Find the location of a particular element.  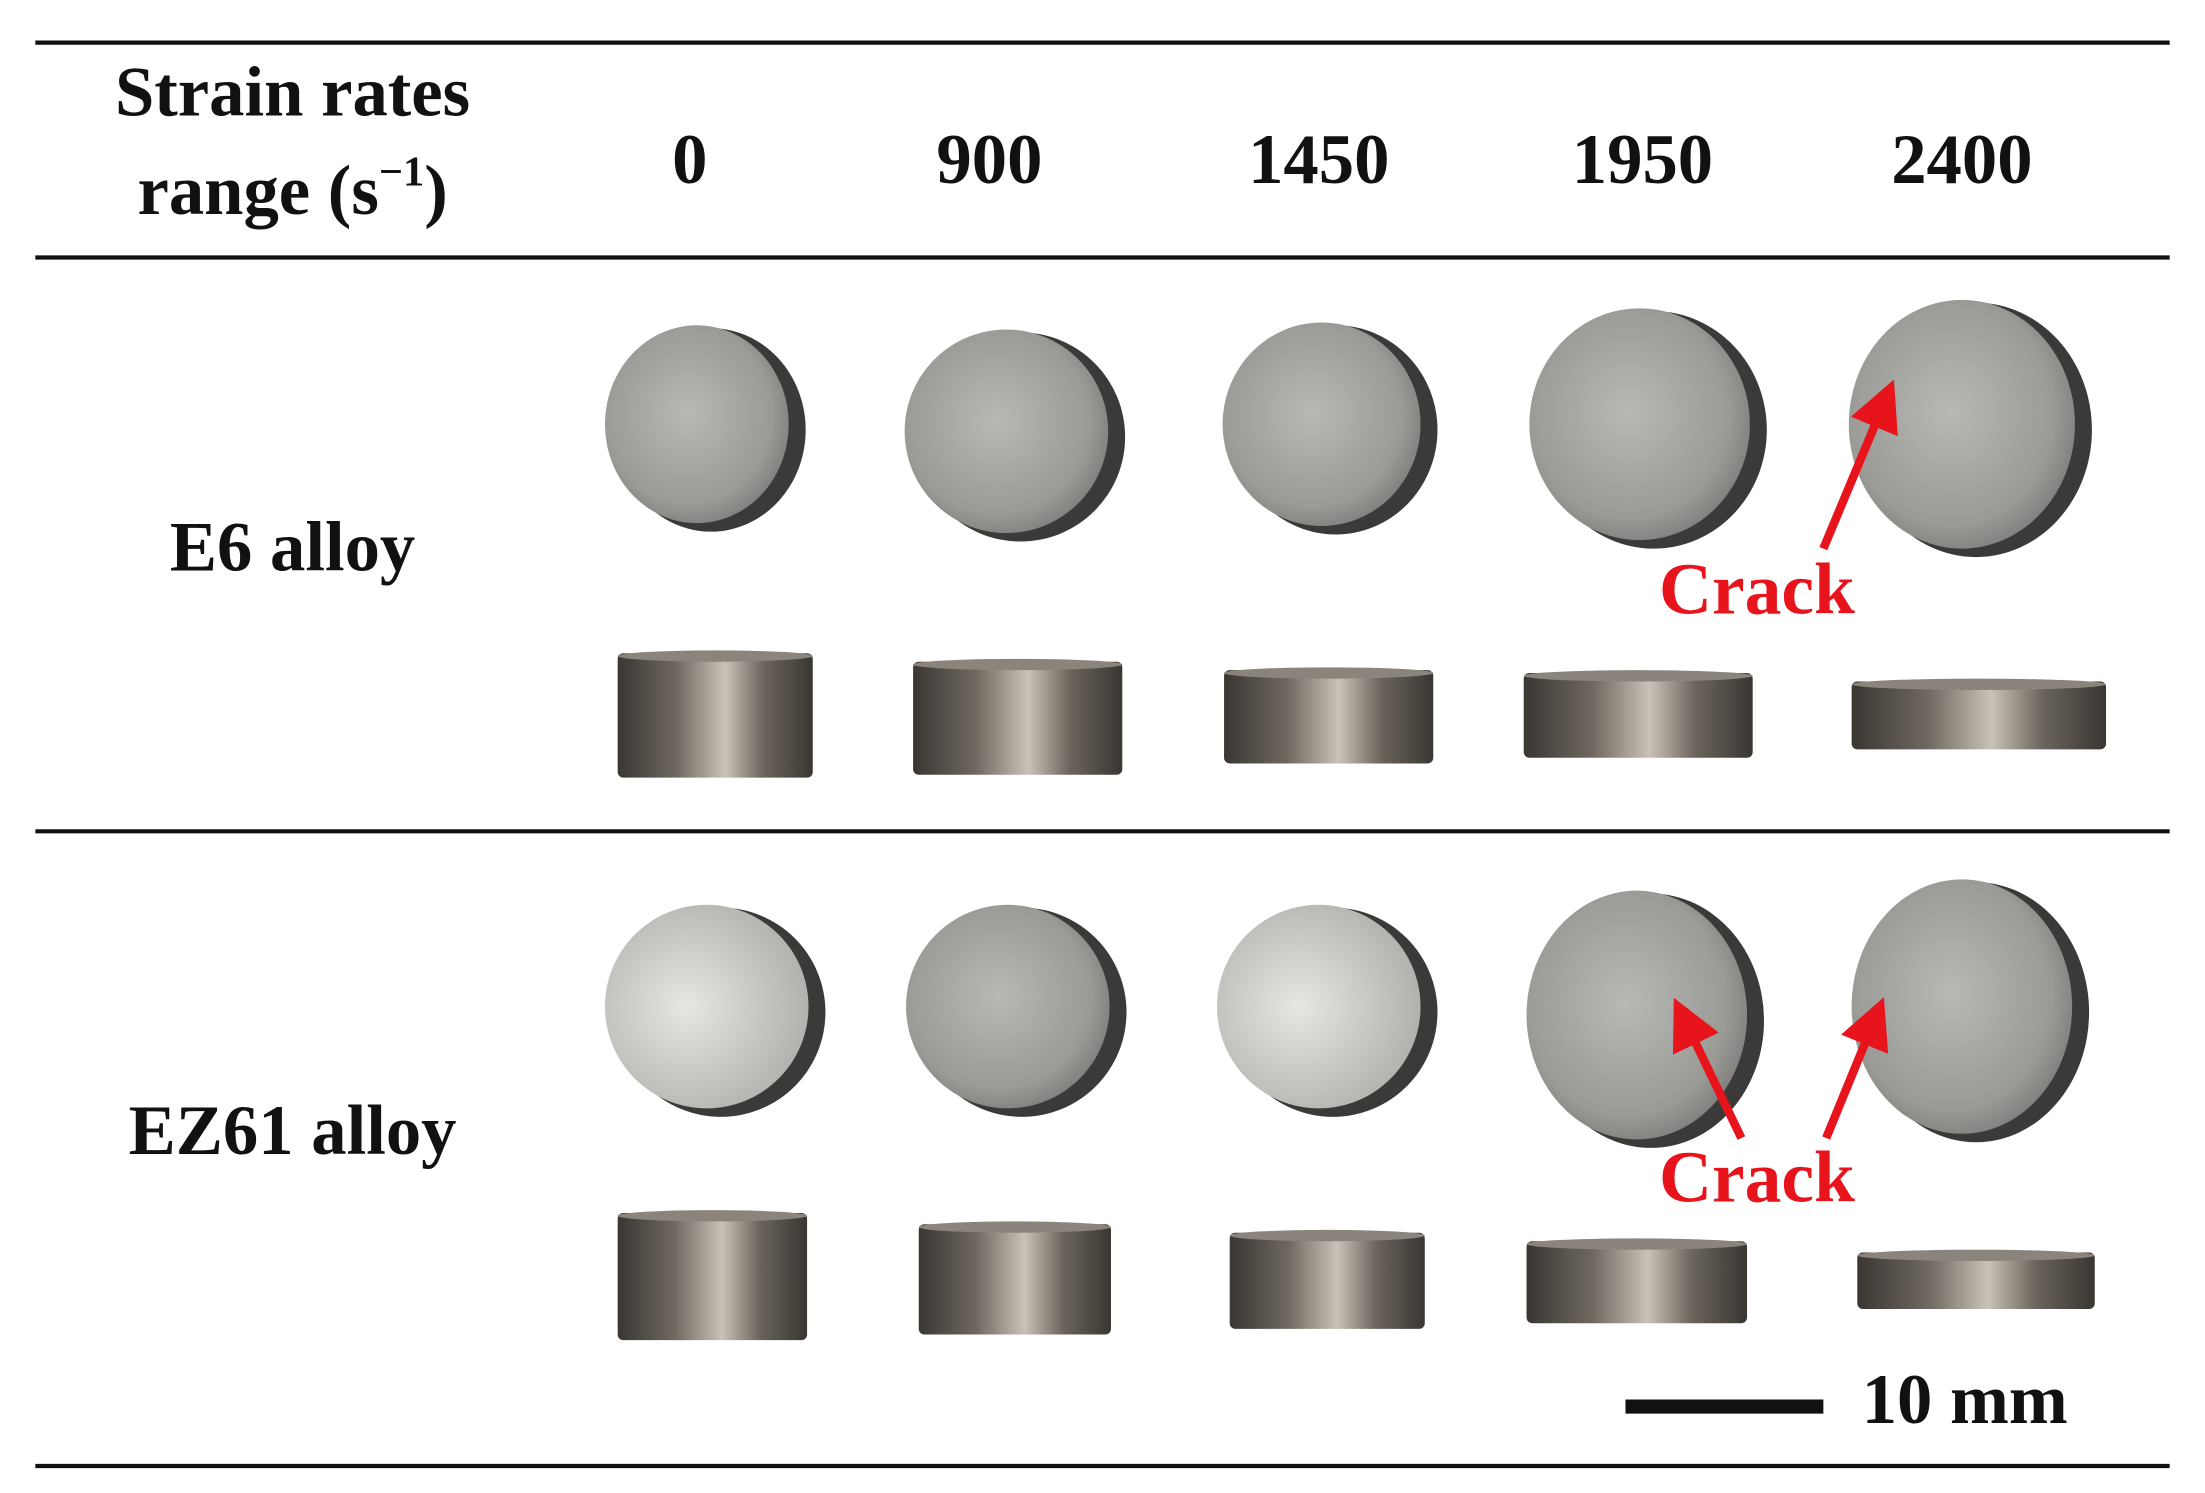

row-label: EZ61 alloy is located at coordinates (293, 1131).